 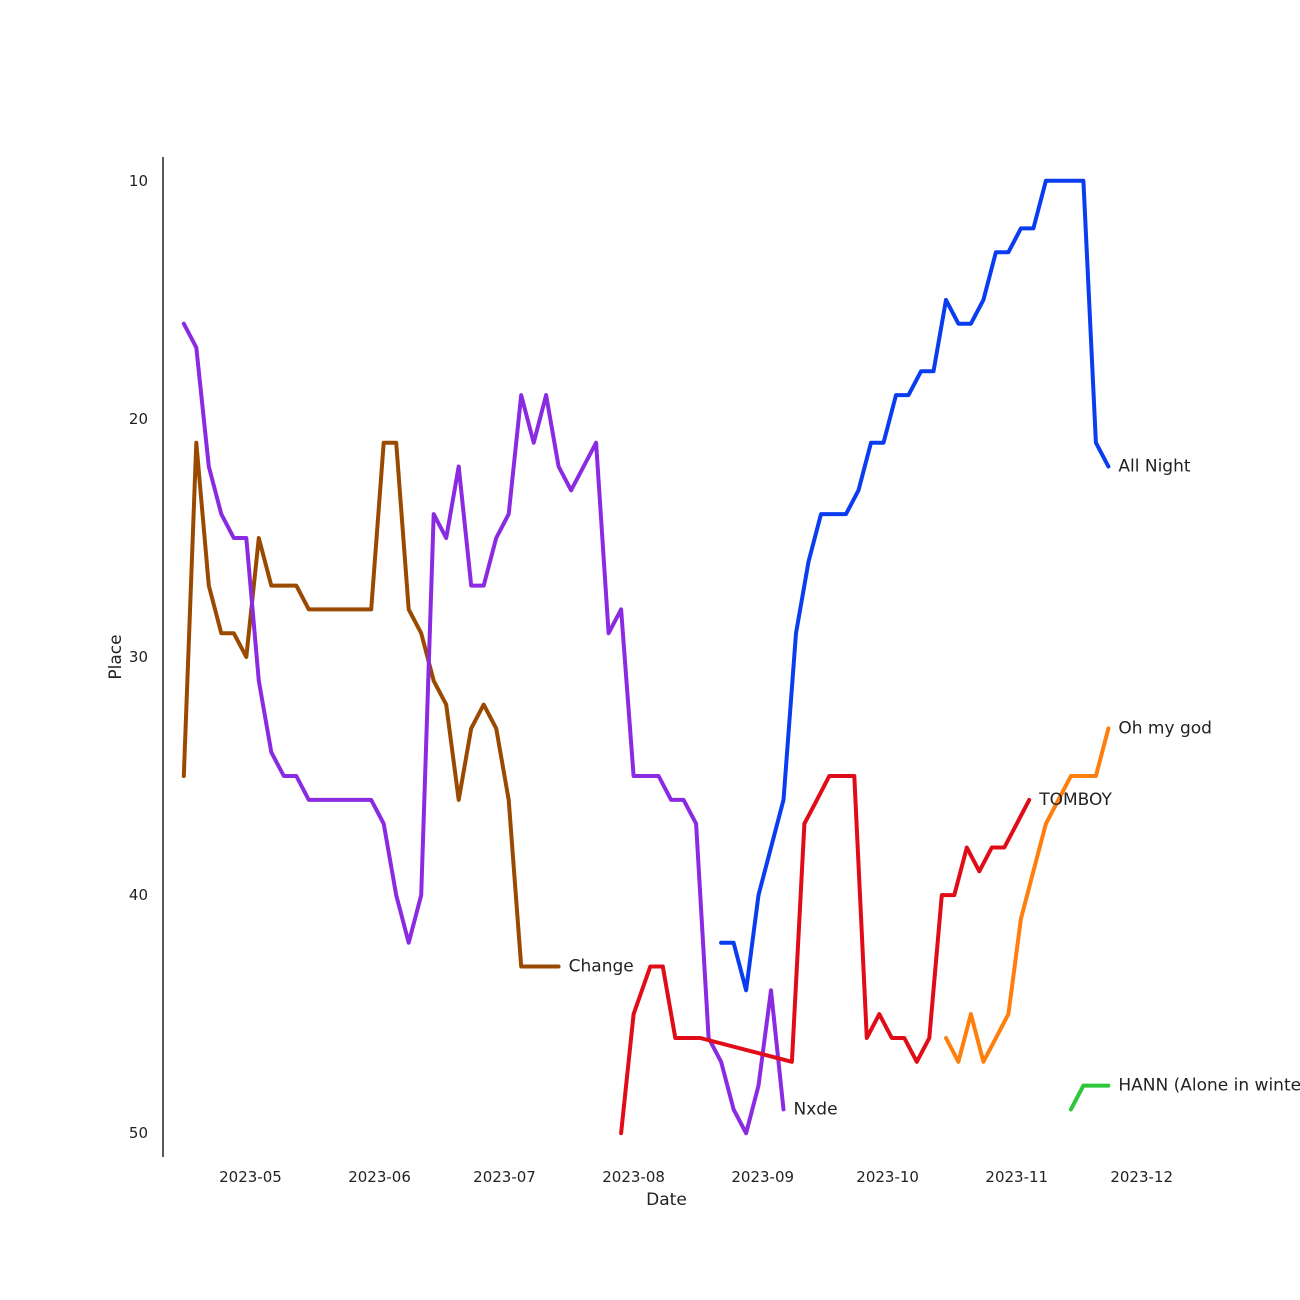 I want to click on x-tick-label: 2023-09, so click(x=762, y=1177).